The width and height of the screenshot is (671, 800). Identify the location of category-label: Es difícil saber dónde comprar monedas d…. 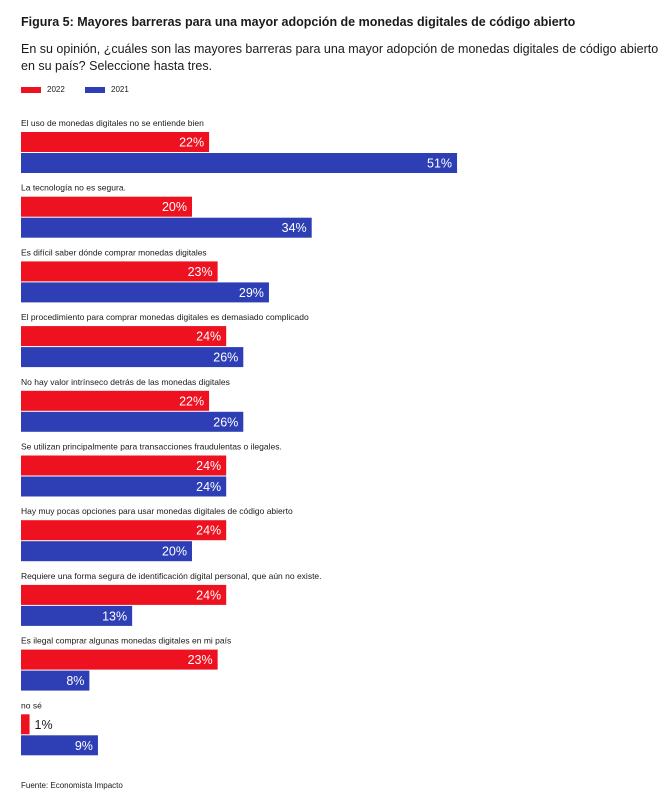
(114, 252).